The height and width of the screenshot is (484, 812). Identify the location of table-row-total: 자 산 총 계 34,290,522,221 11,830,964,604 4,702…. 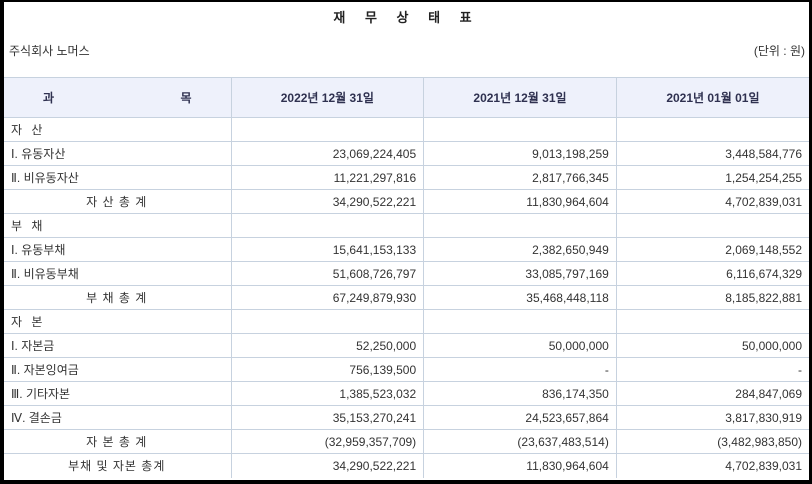
(406, 201).